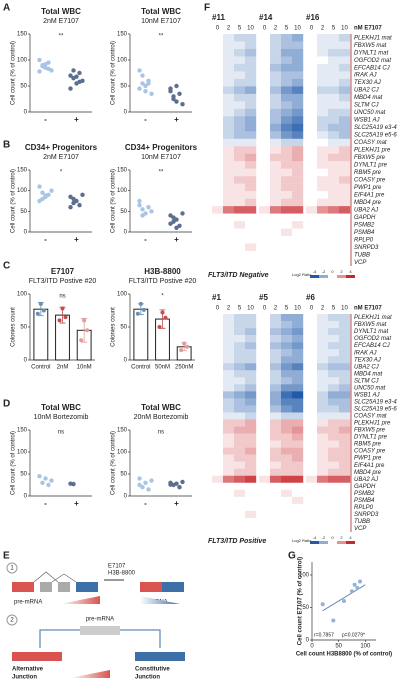  Describe the element at coordinates (263, 297) in the screenshot. I see `group-label: #5` at that location.